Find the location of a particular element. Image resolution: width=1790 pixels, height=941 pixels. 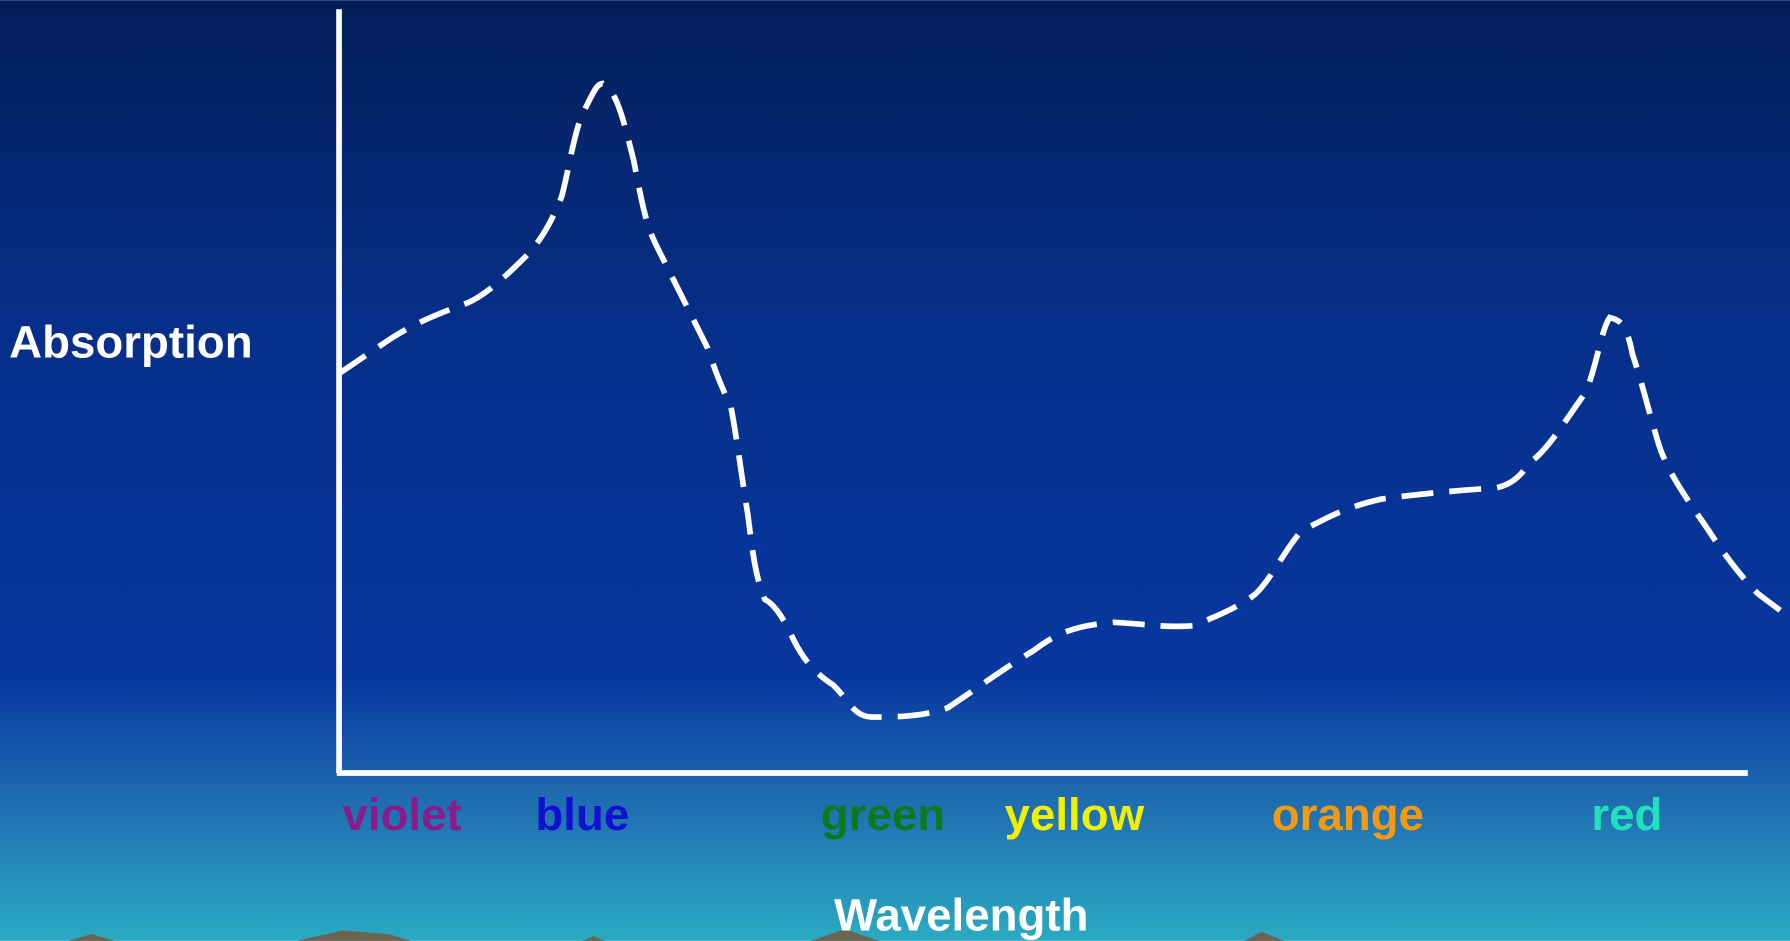

x-axis-label: Wavelength is located at coordinates (961, 915).